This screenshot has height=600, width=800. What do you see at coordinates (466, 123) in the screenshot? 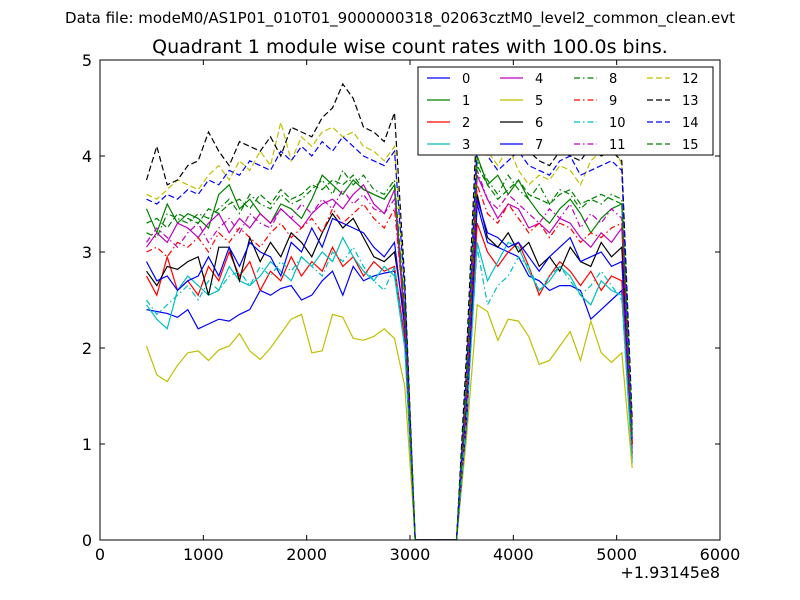
I see `legend-label-2: 2` at bounding box center [466, 123].